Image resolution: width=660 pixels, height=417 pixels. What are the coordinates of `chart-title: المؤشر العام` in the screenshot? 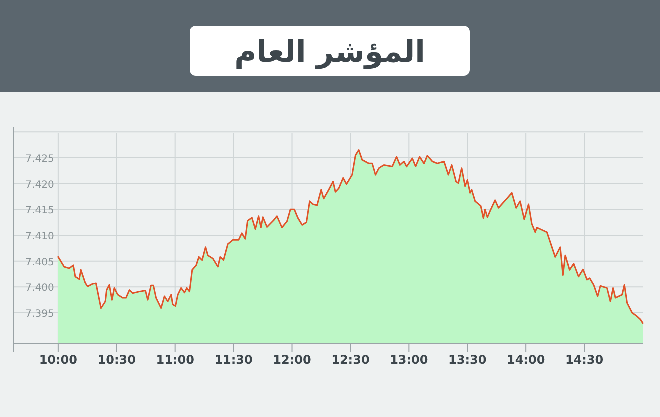 It's located at (330, 52).